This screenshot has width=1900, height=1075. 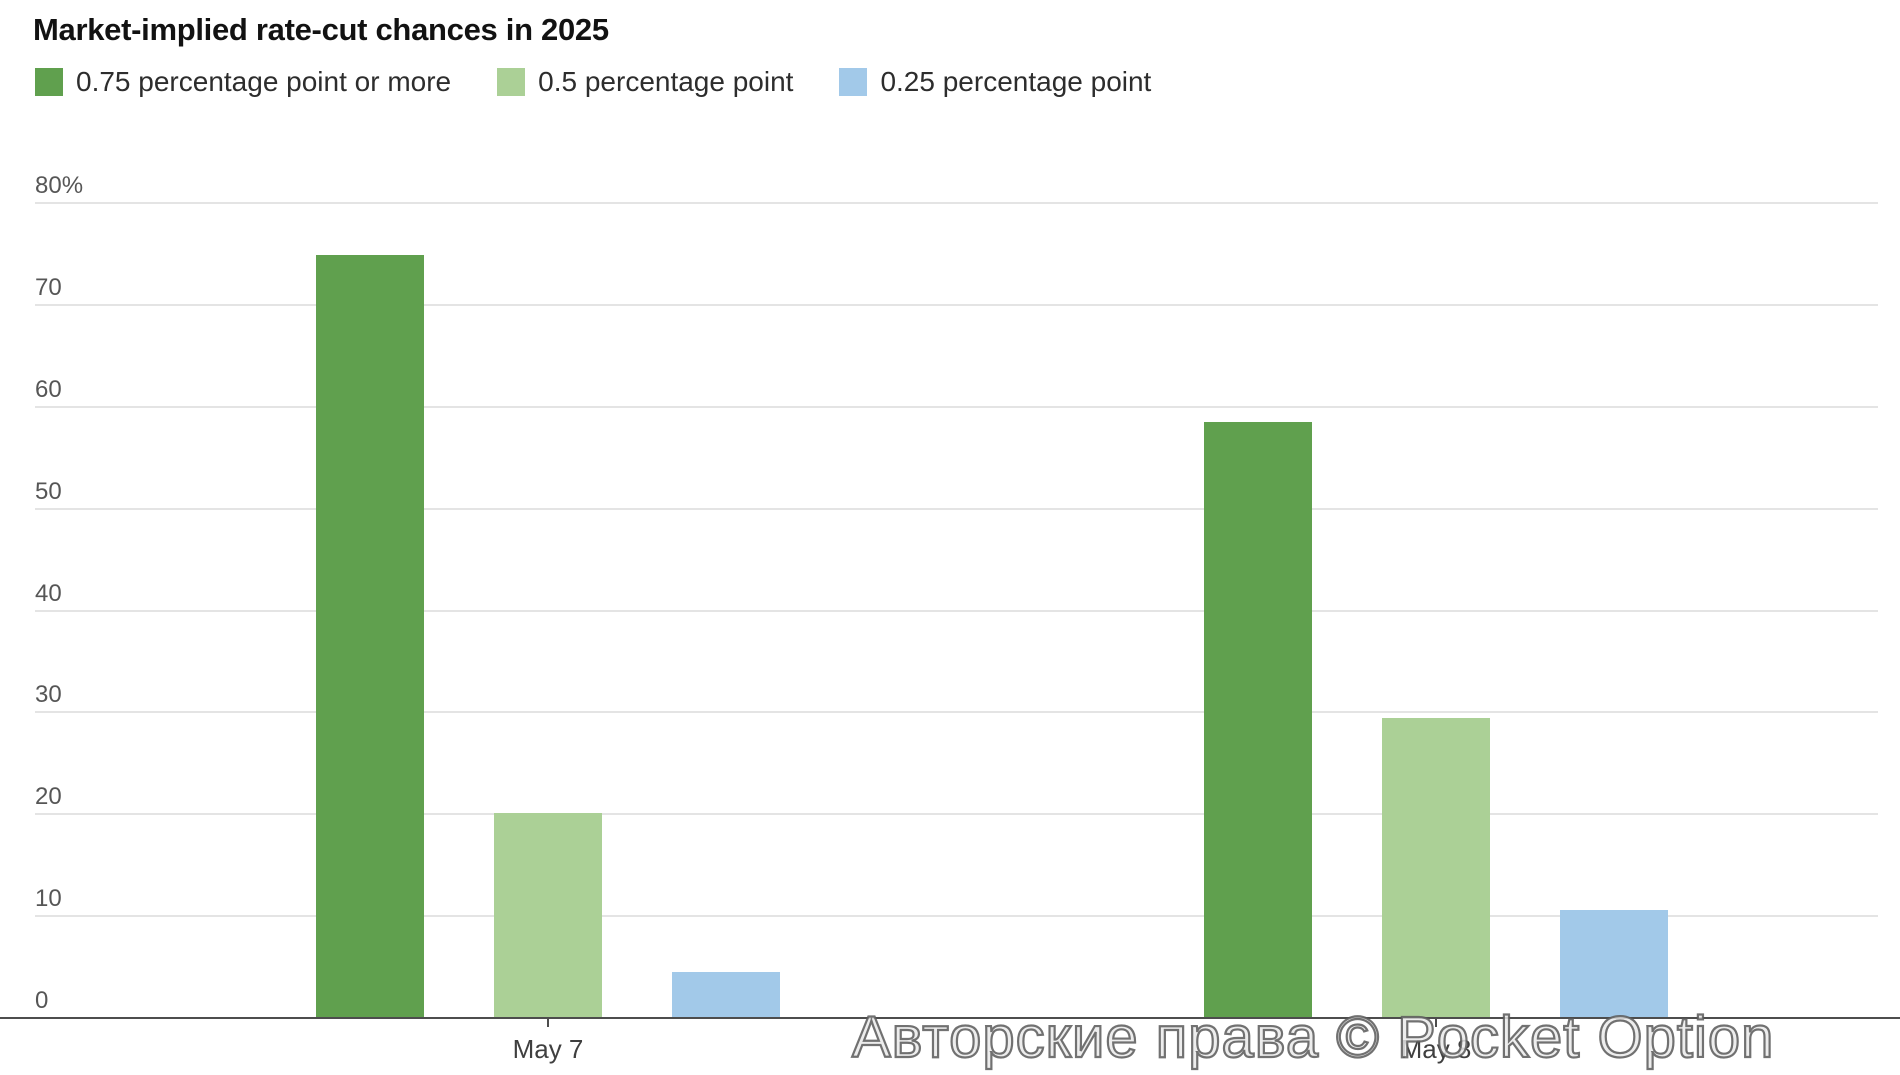 I want to click on legend-label: 0.5 percentage point, so click(x=666, y=81).